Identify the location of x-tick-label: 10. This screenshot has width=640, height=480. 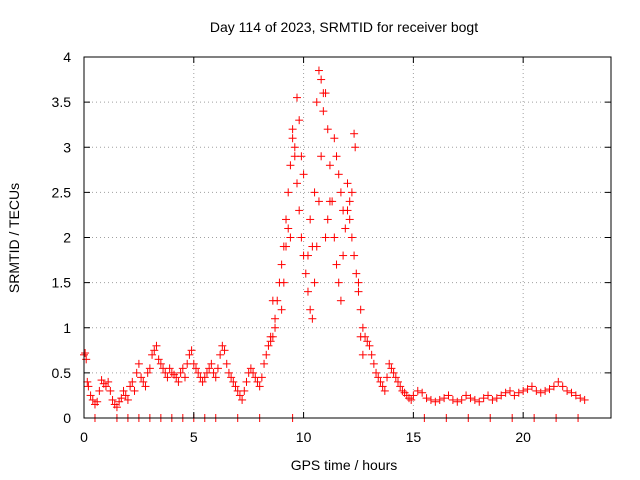
(304, 437).